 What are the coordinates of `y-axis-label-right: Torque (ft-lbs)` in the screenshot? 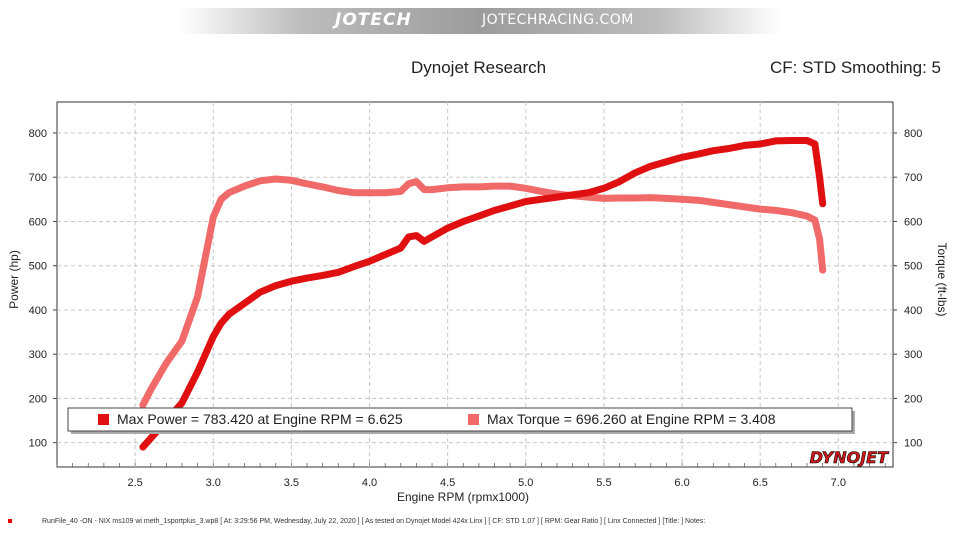 It's located at (942, 279).